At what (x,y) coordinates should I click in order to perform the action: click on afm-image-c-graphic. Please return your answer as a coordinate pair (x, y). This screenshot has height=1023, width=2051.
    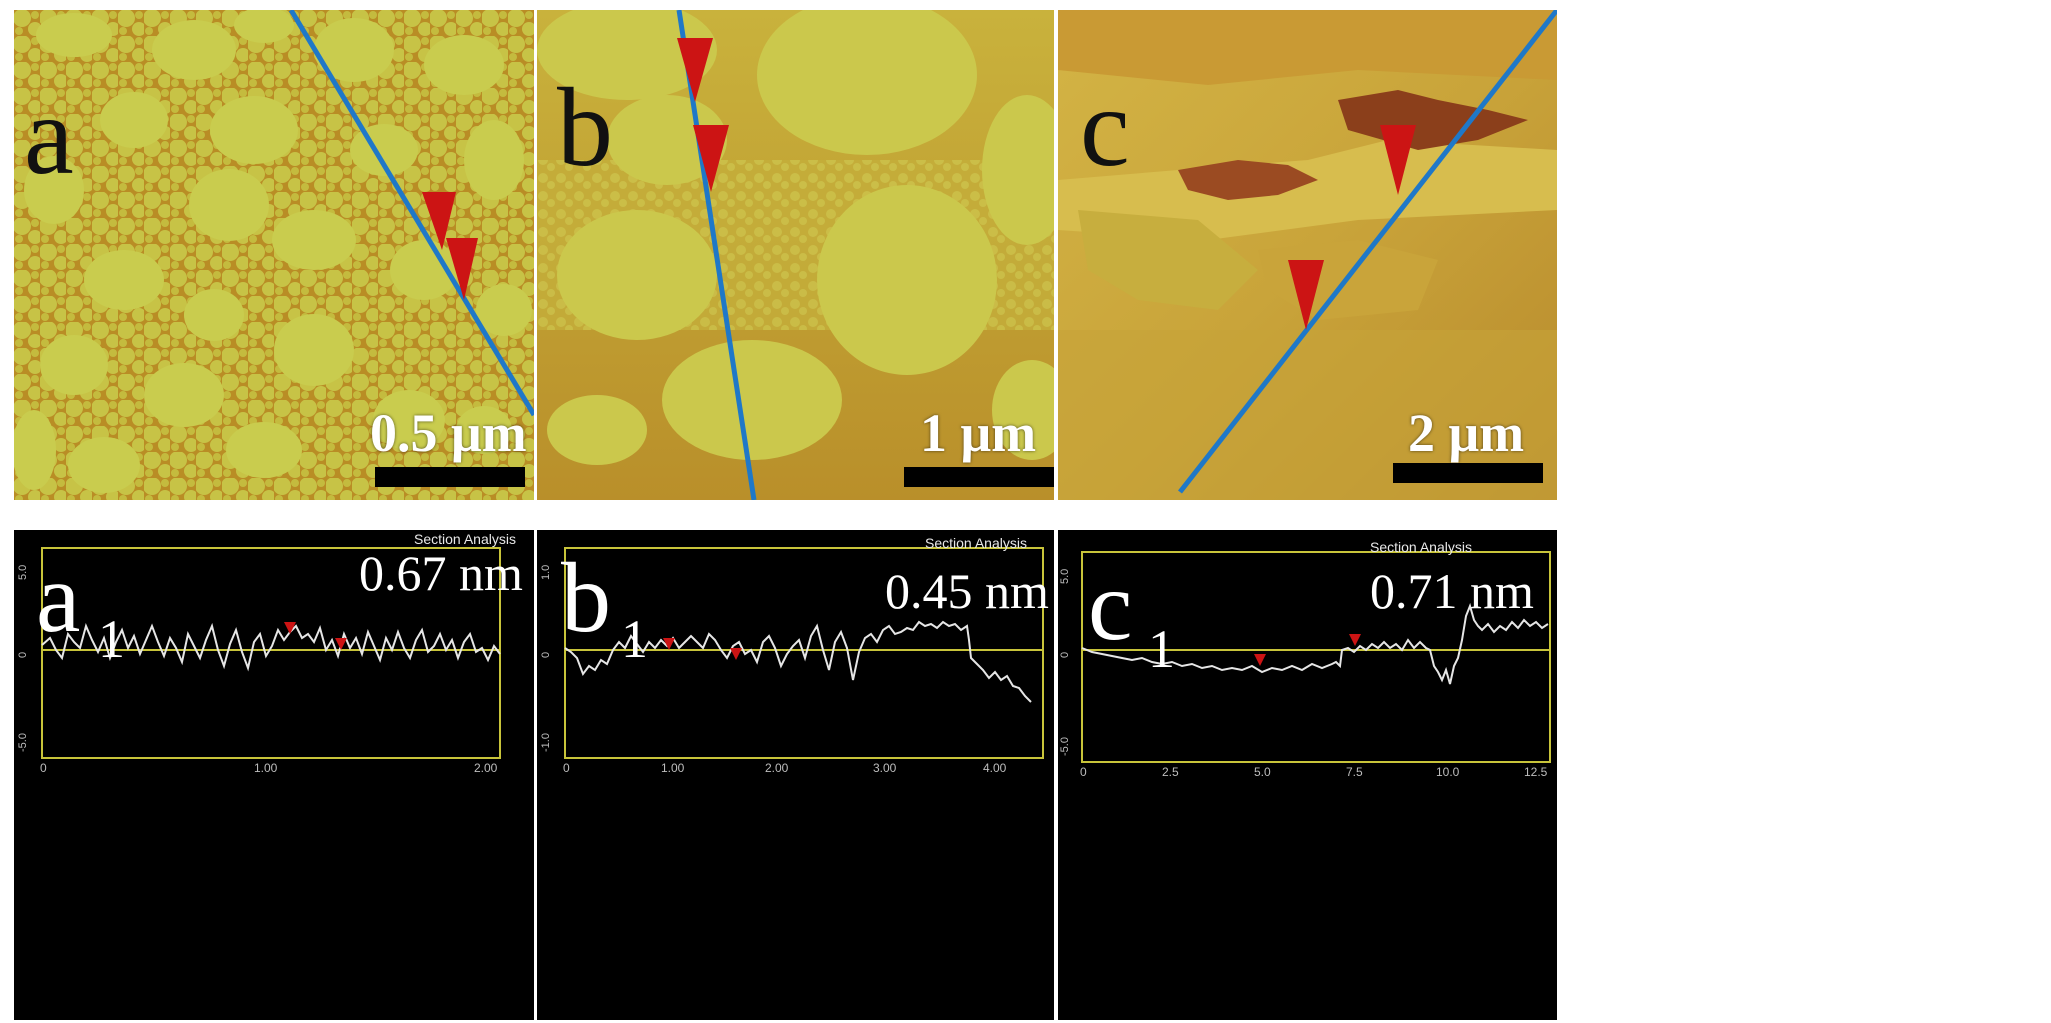
    Looking at the image, I should click on (1307, 255).